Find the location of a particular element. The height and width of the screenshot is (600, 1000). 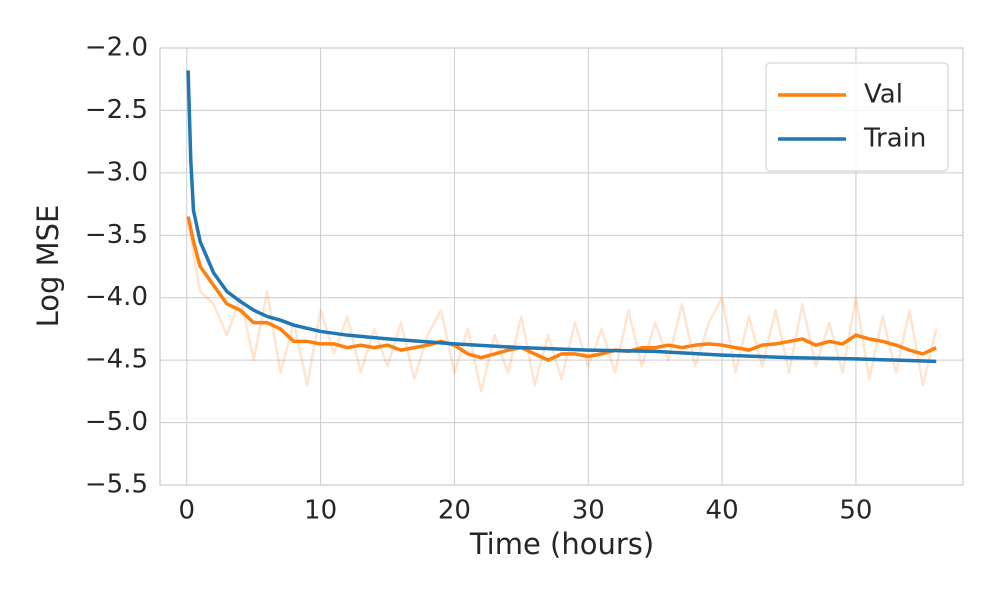

x-tick-label: 30 is located at coordinates (588, 511).